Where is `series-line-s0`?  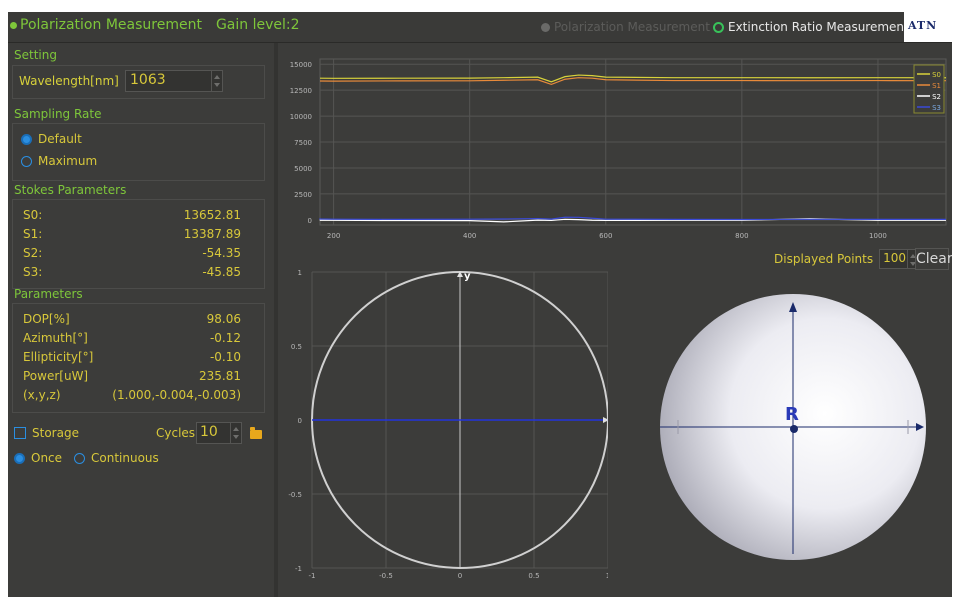 series-line-s0 is located at coordinates (633, 78).